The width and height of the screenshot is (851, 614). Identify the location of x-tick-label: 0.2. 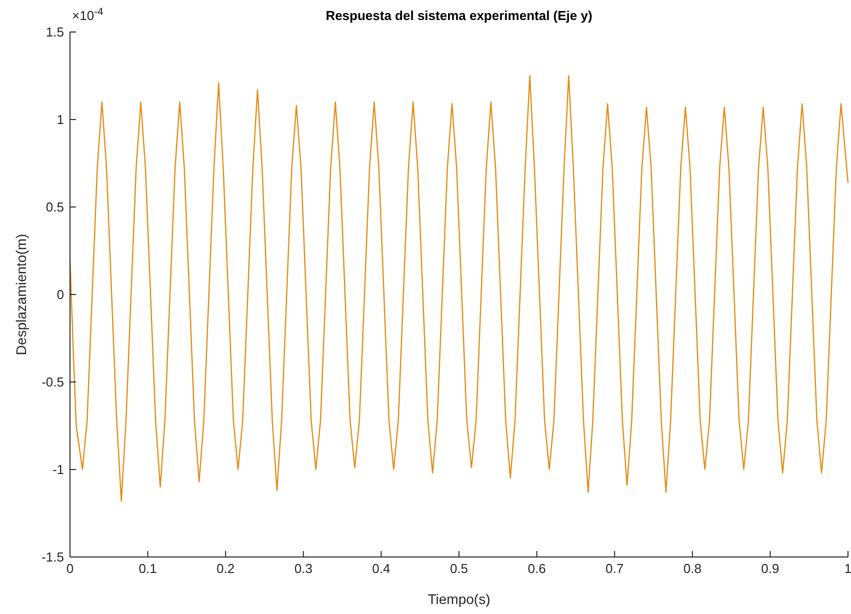
(225, 568).